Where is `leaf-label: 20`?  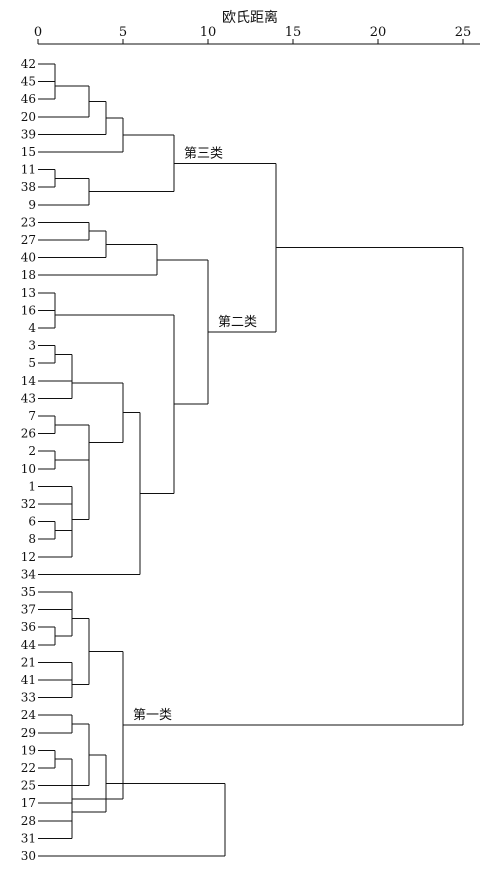
leaf-label: 20 is located at coordinates (28, 117).